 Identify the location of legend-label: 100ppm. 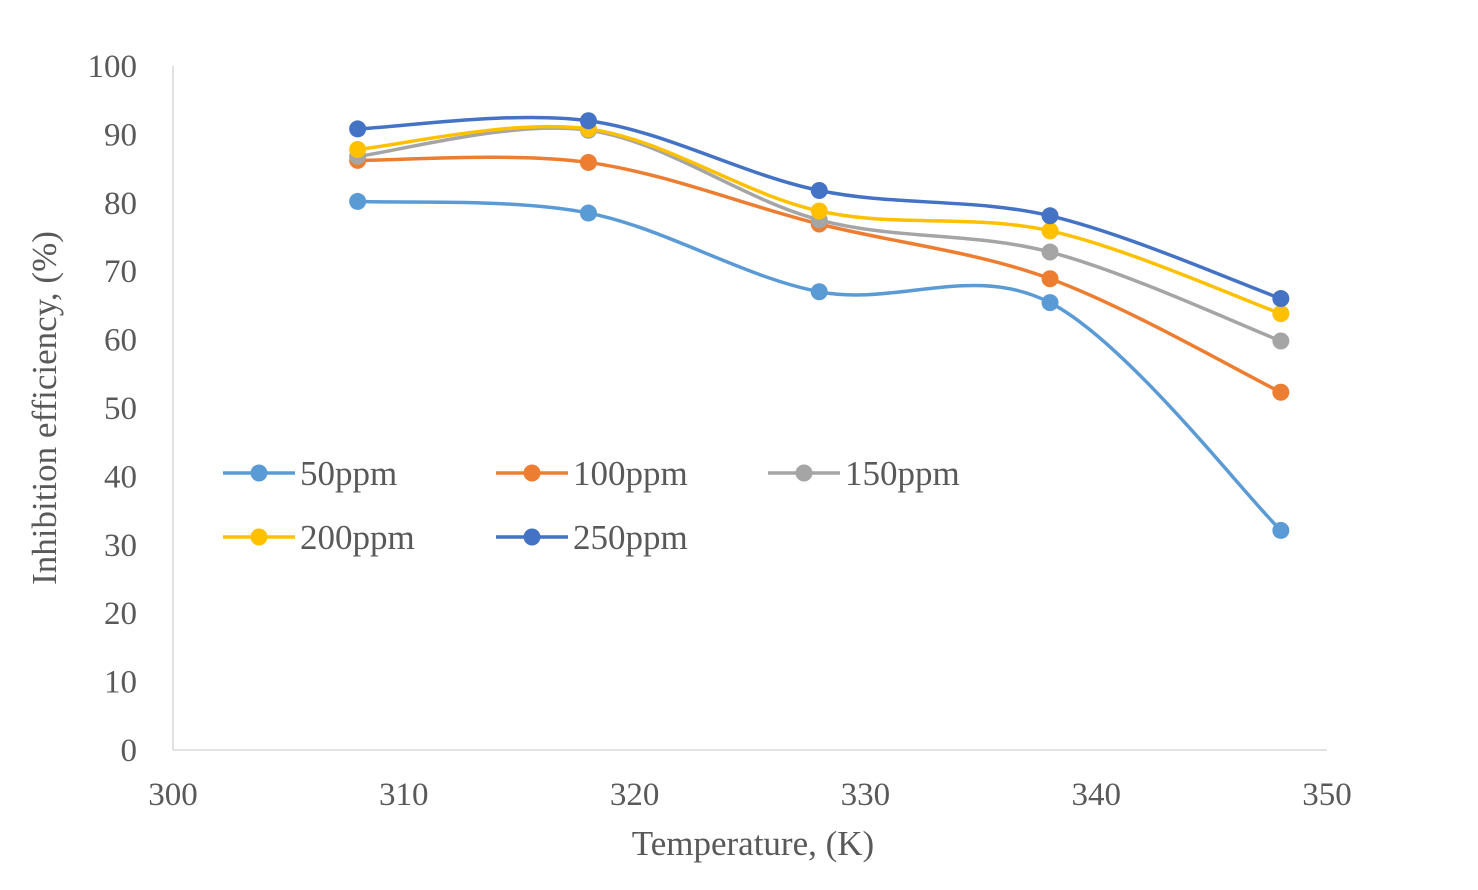
(630, 473).